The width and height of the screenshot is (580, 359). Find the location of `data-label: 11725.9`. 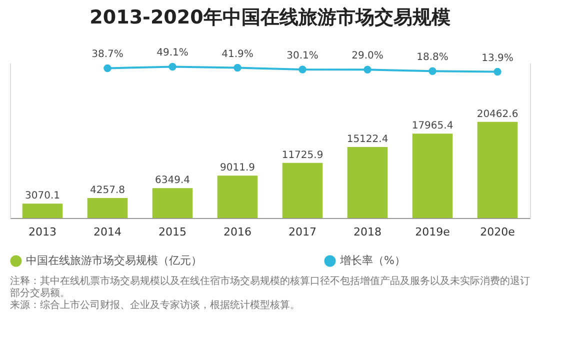

data-label: 11725.9 is located at coordinates (303, 155).